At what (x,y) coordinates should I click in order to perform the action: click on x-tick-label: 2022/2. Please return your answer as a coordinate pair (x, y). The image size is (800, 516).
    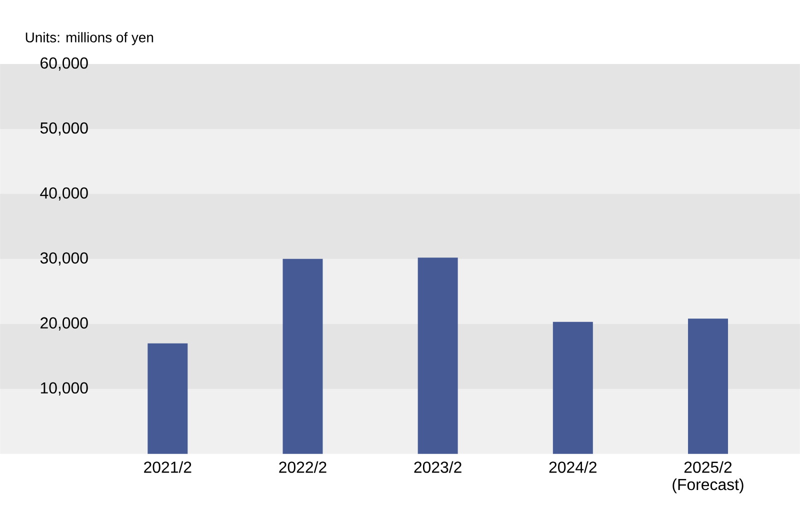
    Looking at the image, I should click on (302, 467).